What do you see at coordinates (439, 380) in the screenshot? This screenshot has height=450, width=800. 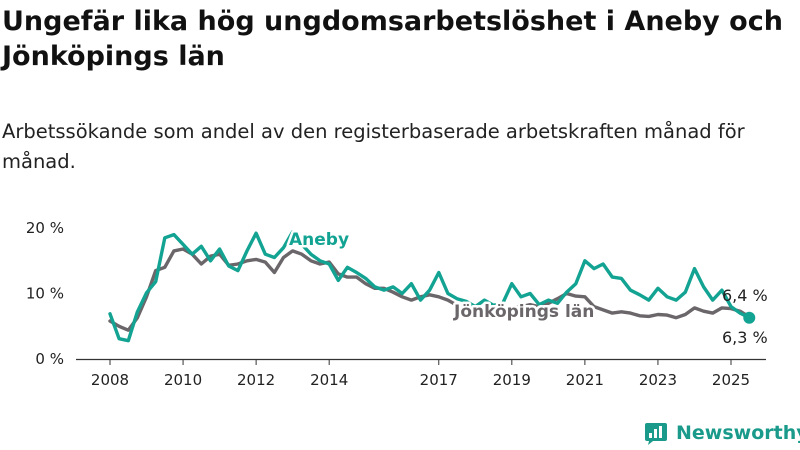 I see `x-tick-label: 2017` at bounding box center [439, 380].